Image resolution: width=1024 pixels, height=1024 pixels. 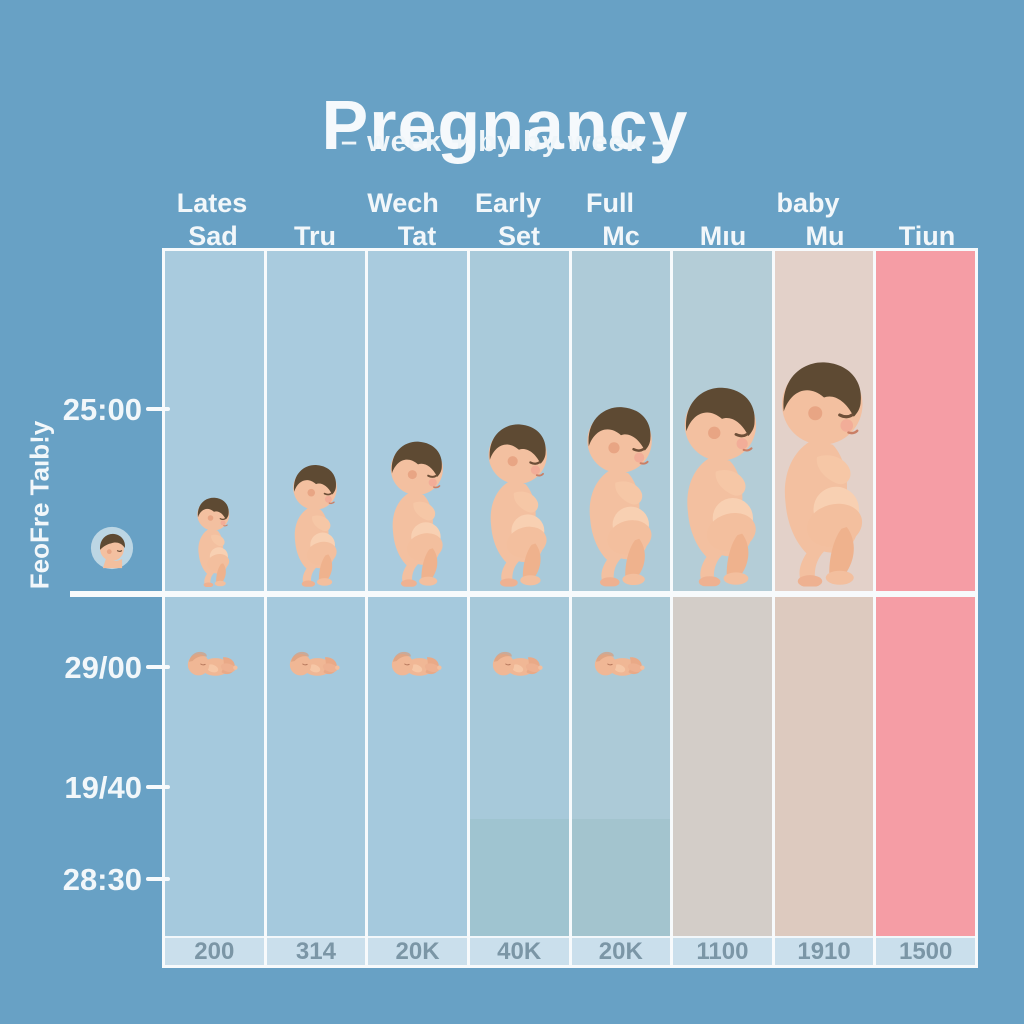 I want to click on group-label-early: Early, so click(x=508, y=203).